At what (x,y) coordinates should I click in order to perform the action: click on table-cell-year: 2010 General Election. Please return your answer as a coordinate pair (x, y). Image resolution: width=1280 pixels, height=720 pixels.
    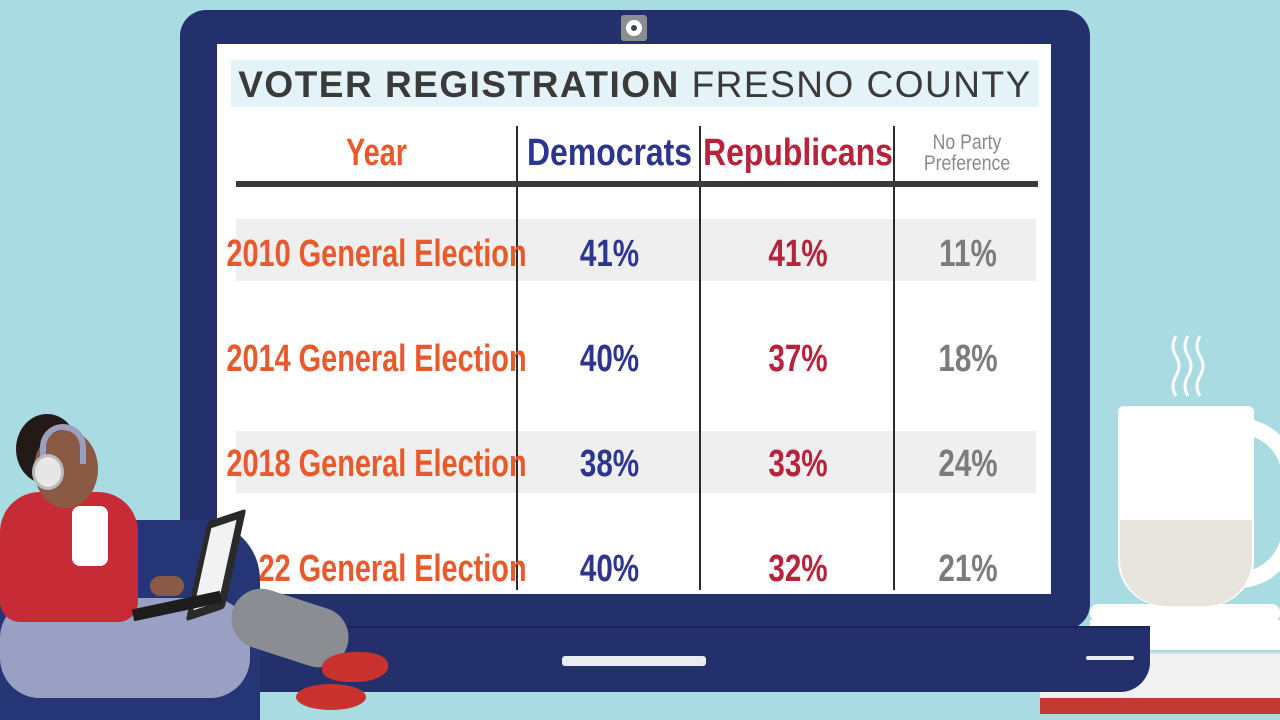
    Looking at the image, I should click on (376, 253).